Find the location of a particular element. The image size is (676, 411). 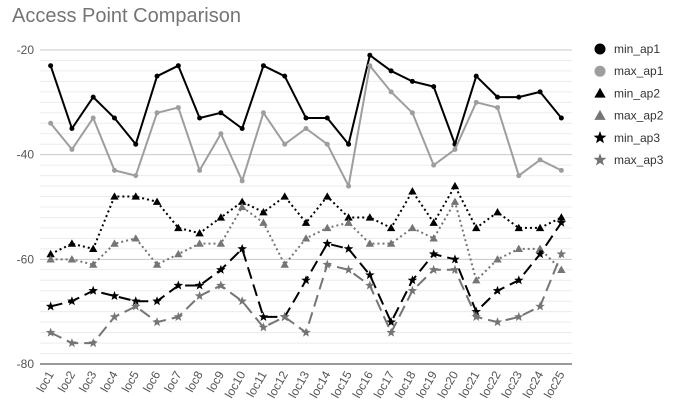

legend-item: max_ap1 is located at coordinates (629, 71).